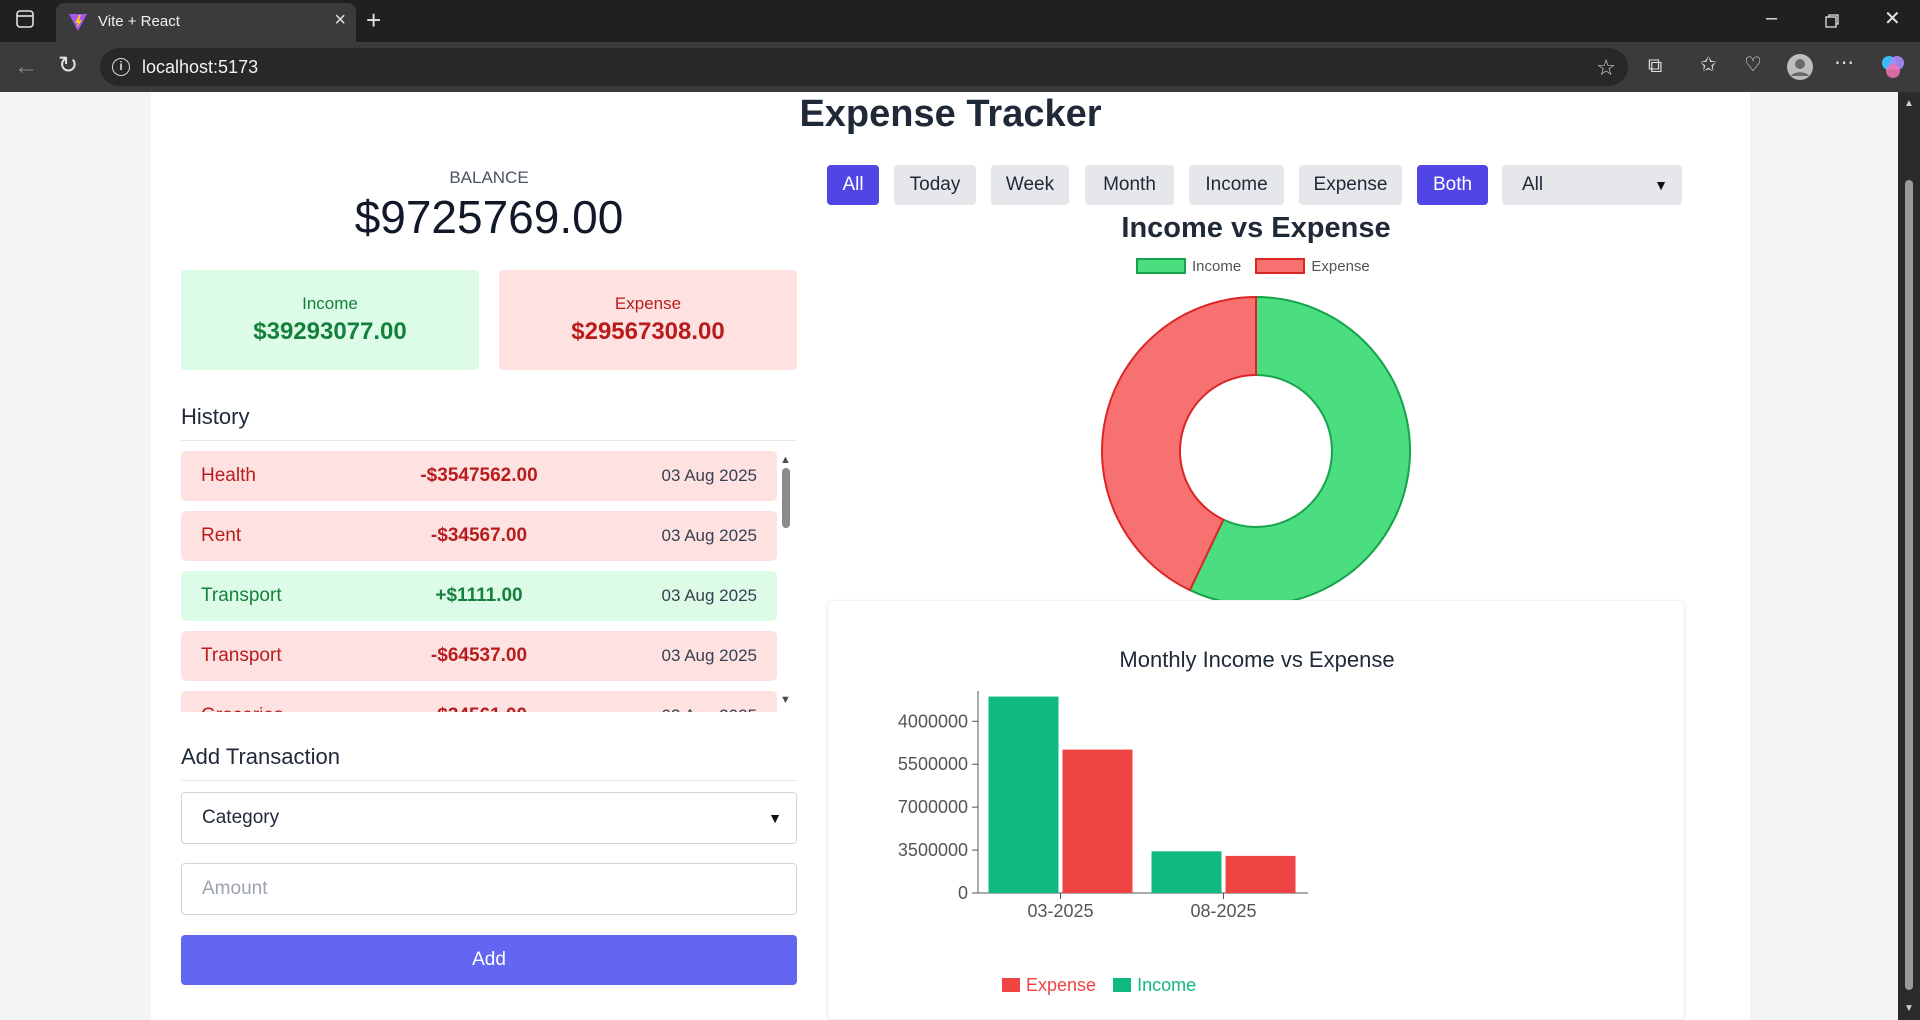  What do you see at coordinates (1350, 185) in the screenshot?
I see `filter-expense-button: Expense` at bounding box center [1350, 185].